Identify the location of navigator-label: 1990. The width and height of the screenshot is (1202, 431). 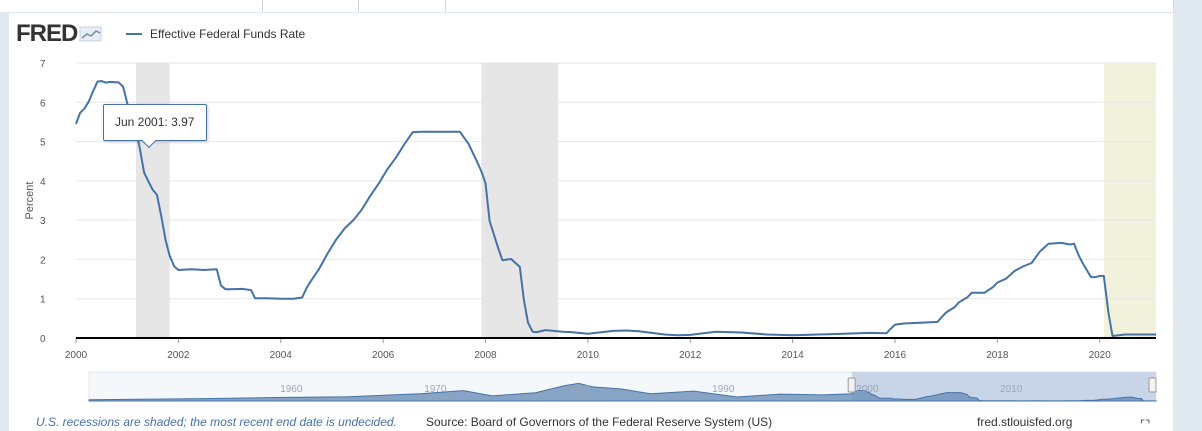
(723, 389).